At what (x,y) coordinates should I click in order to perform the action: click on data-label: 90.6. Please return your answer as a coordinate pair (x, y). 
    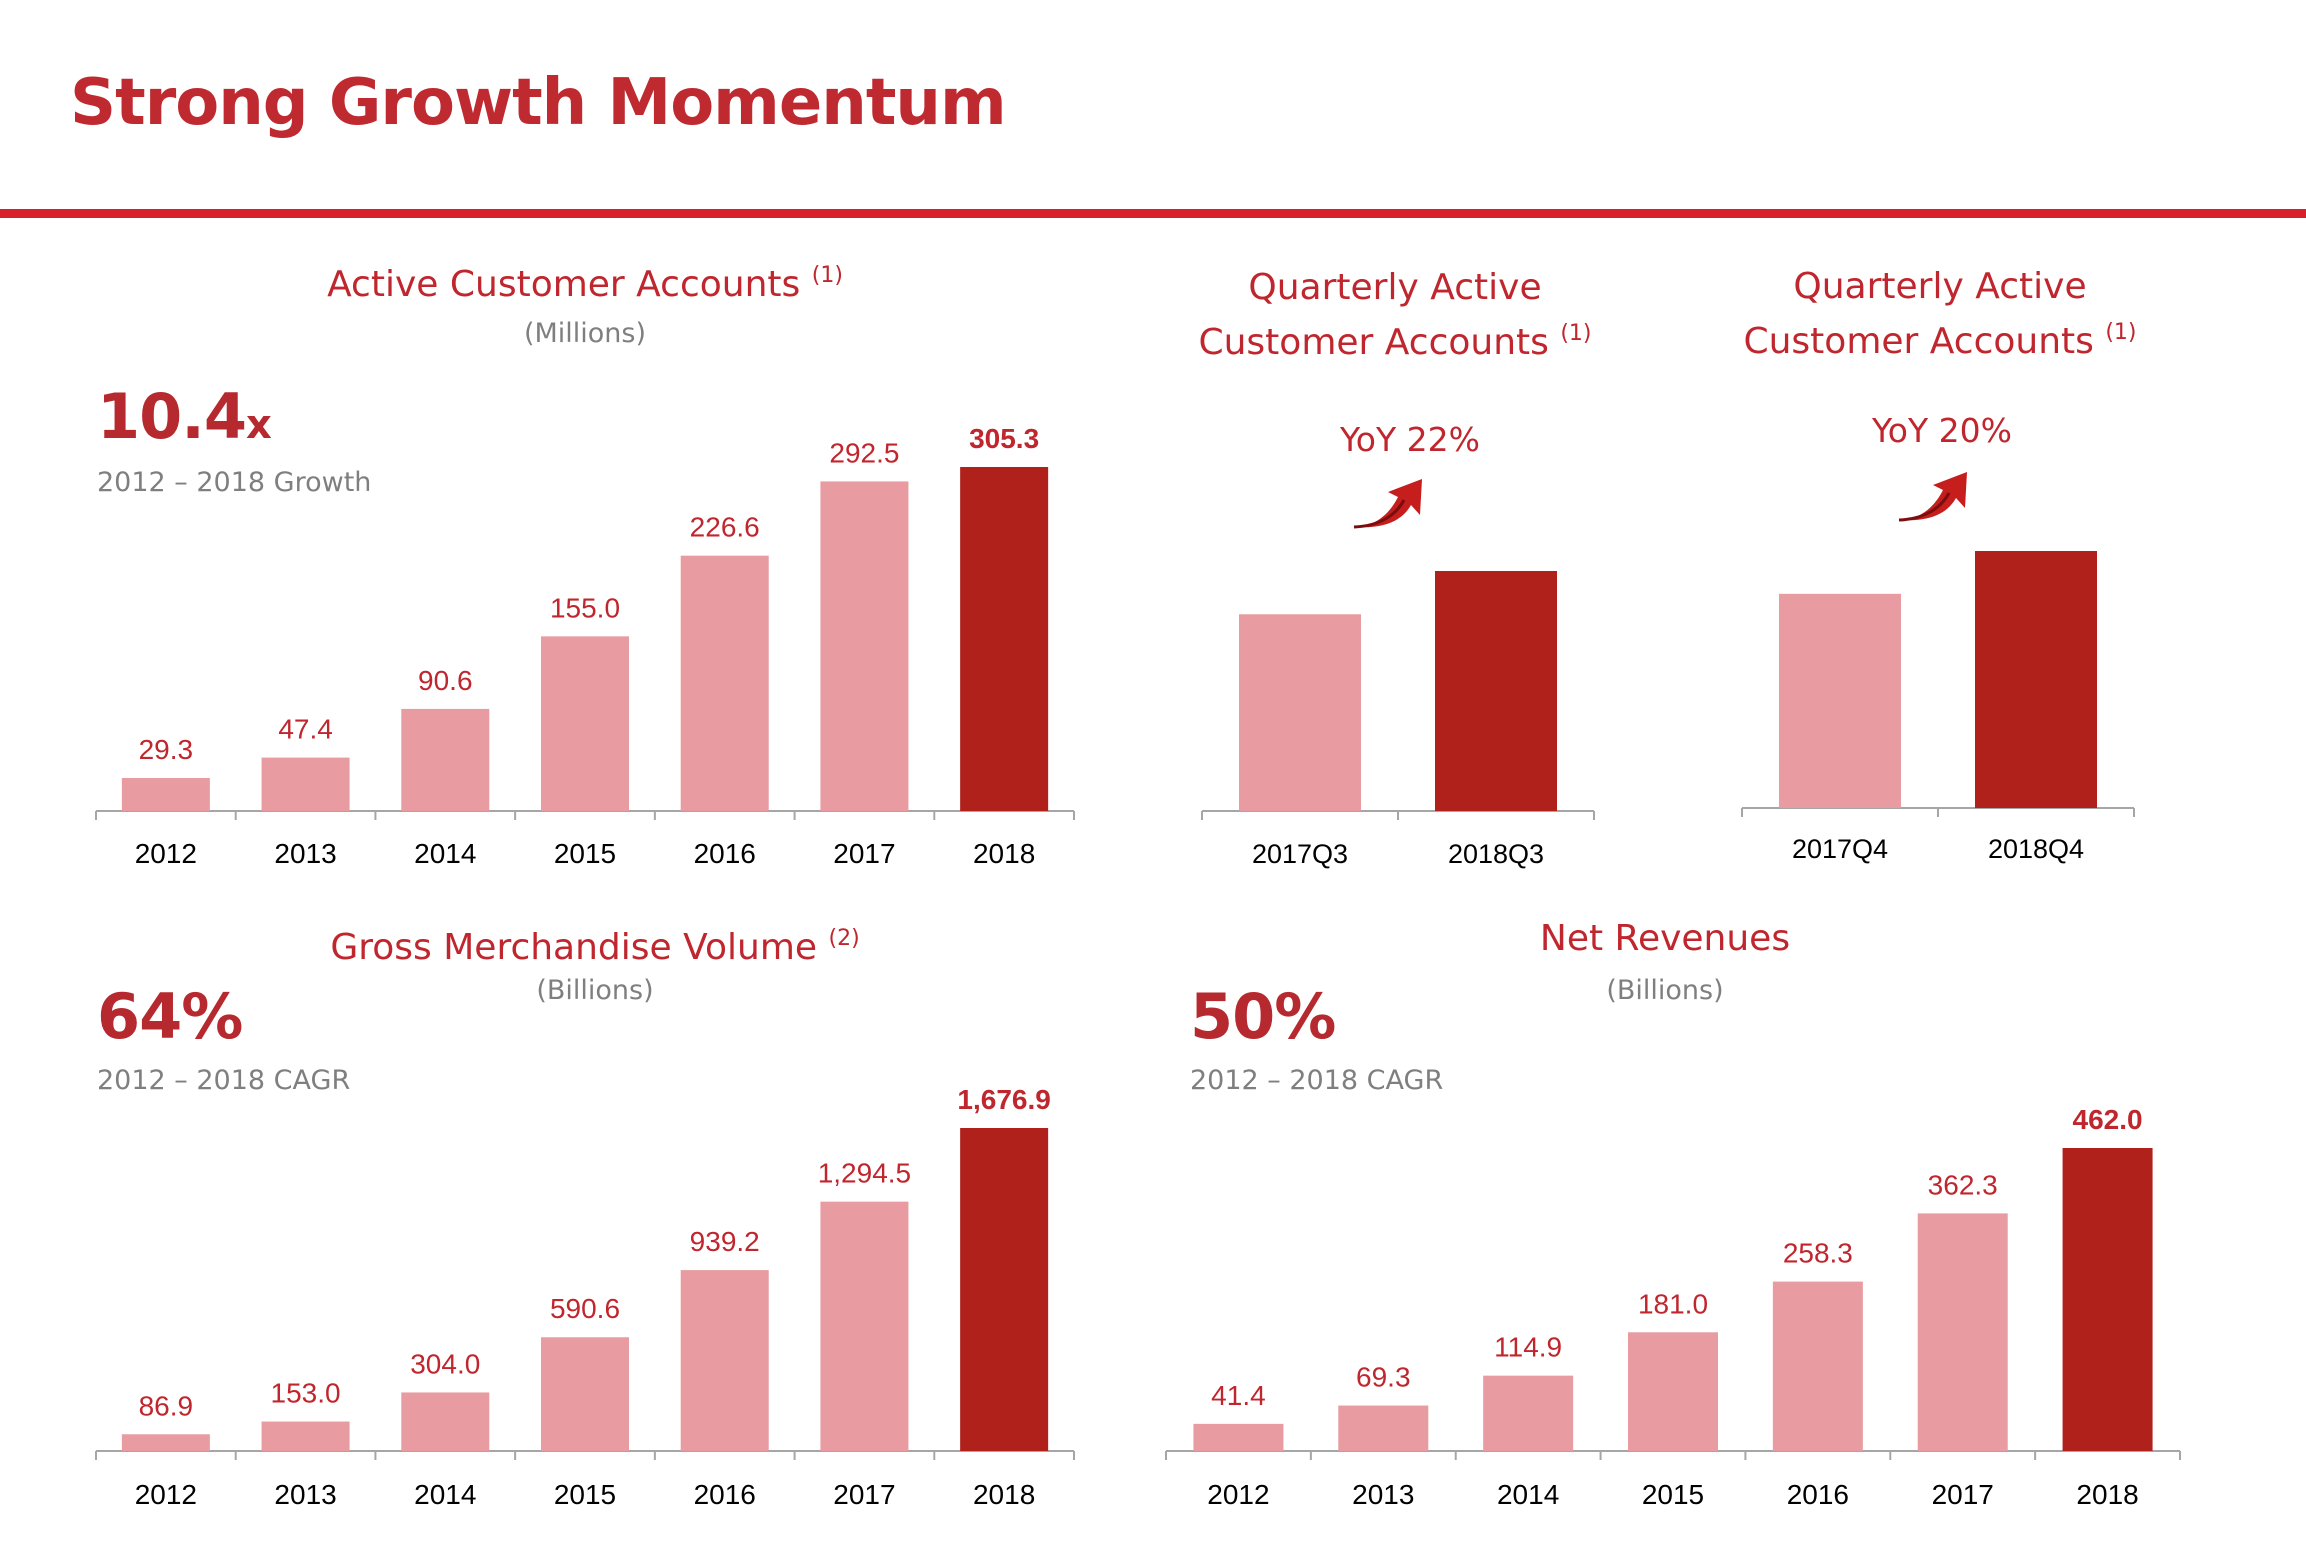
    Looking at the image, I should click on (445, 680).